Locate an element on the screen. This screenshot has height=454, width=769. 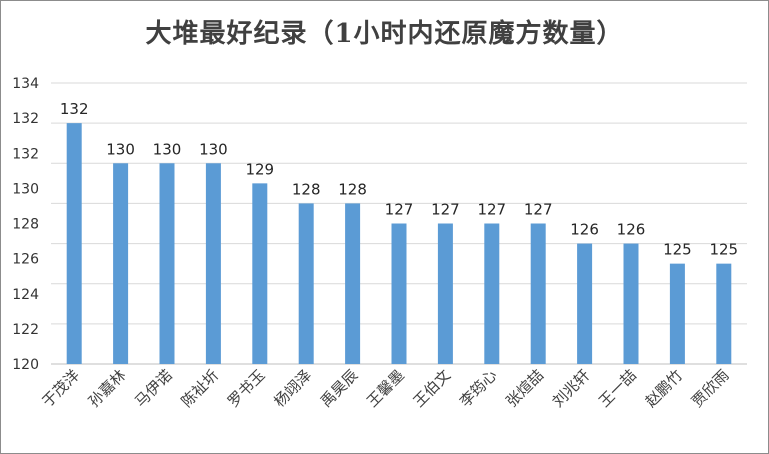
category-label: 王馨墨 is located at coordinates (385, 388).